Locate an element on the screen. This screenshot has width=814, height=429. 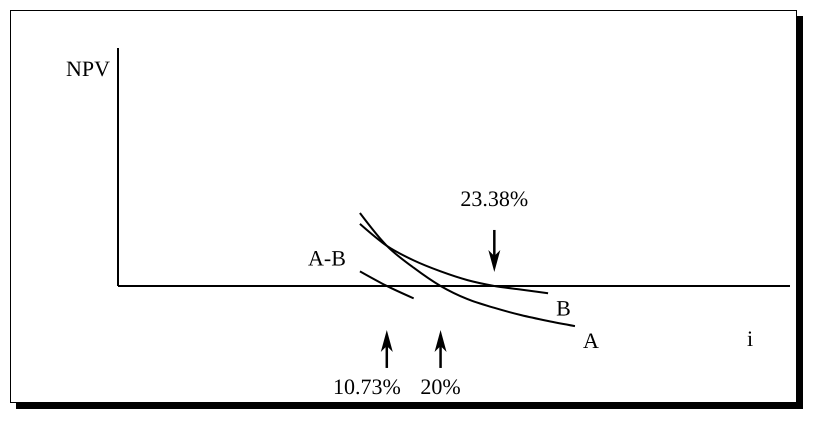
series-label: A-B is located at coordinates (327, 257).